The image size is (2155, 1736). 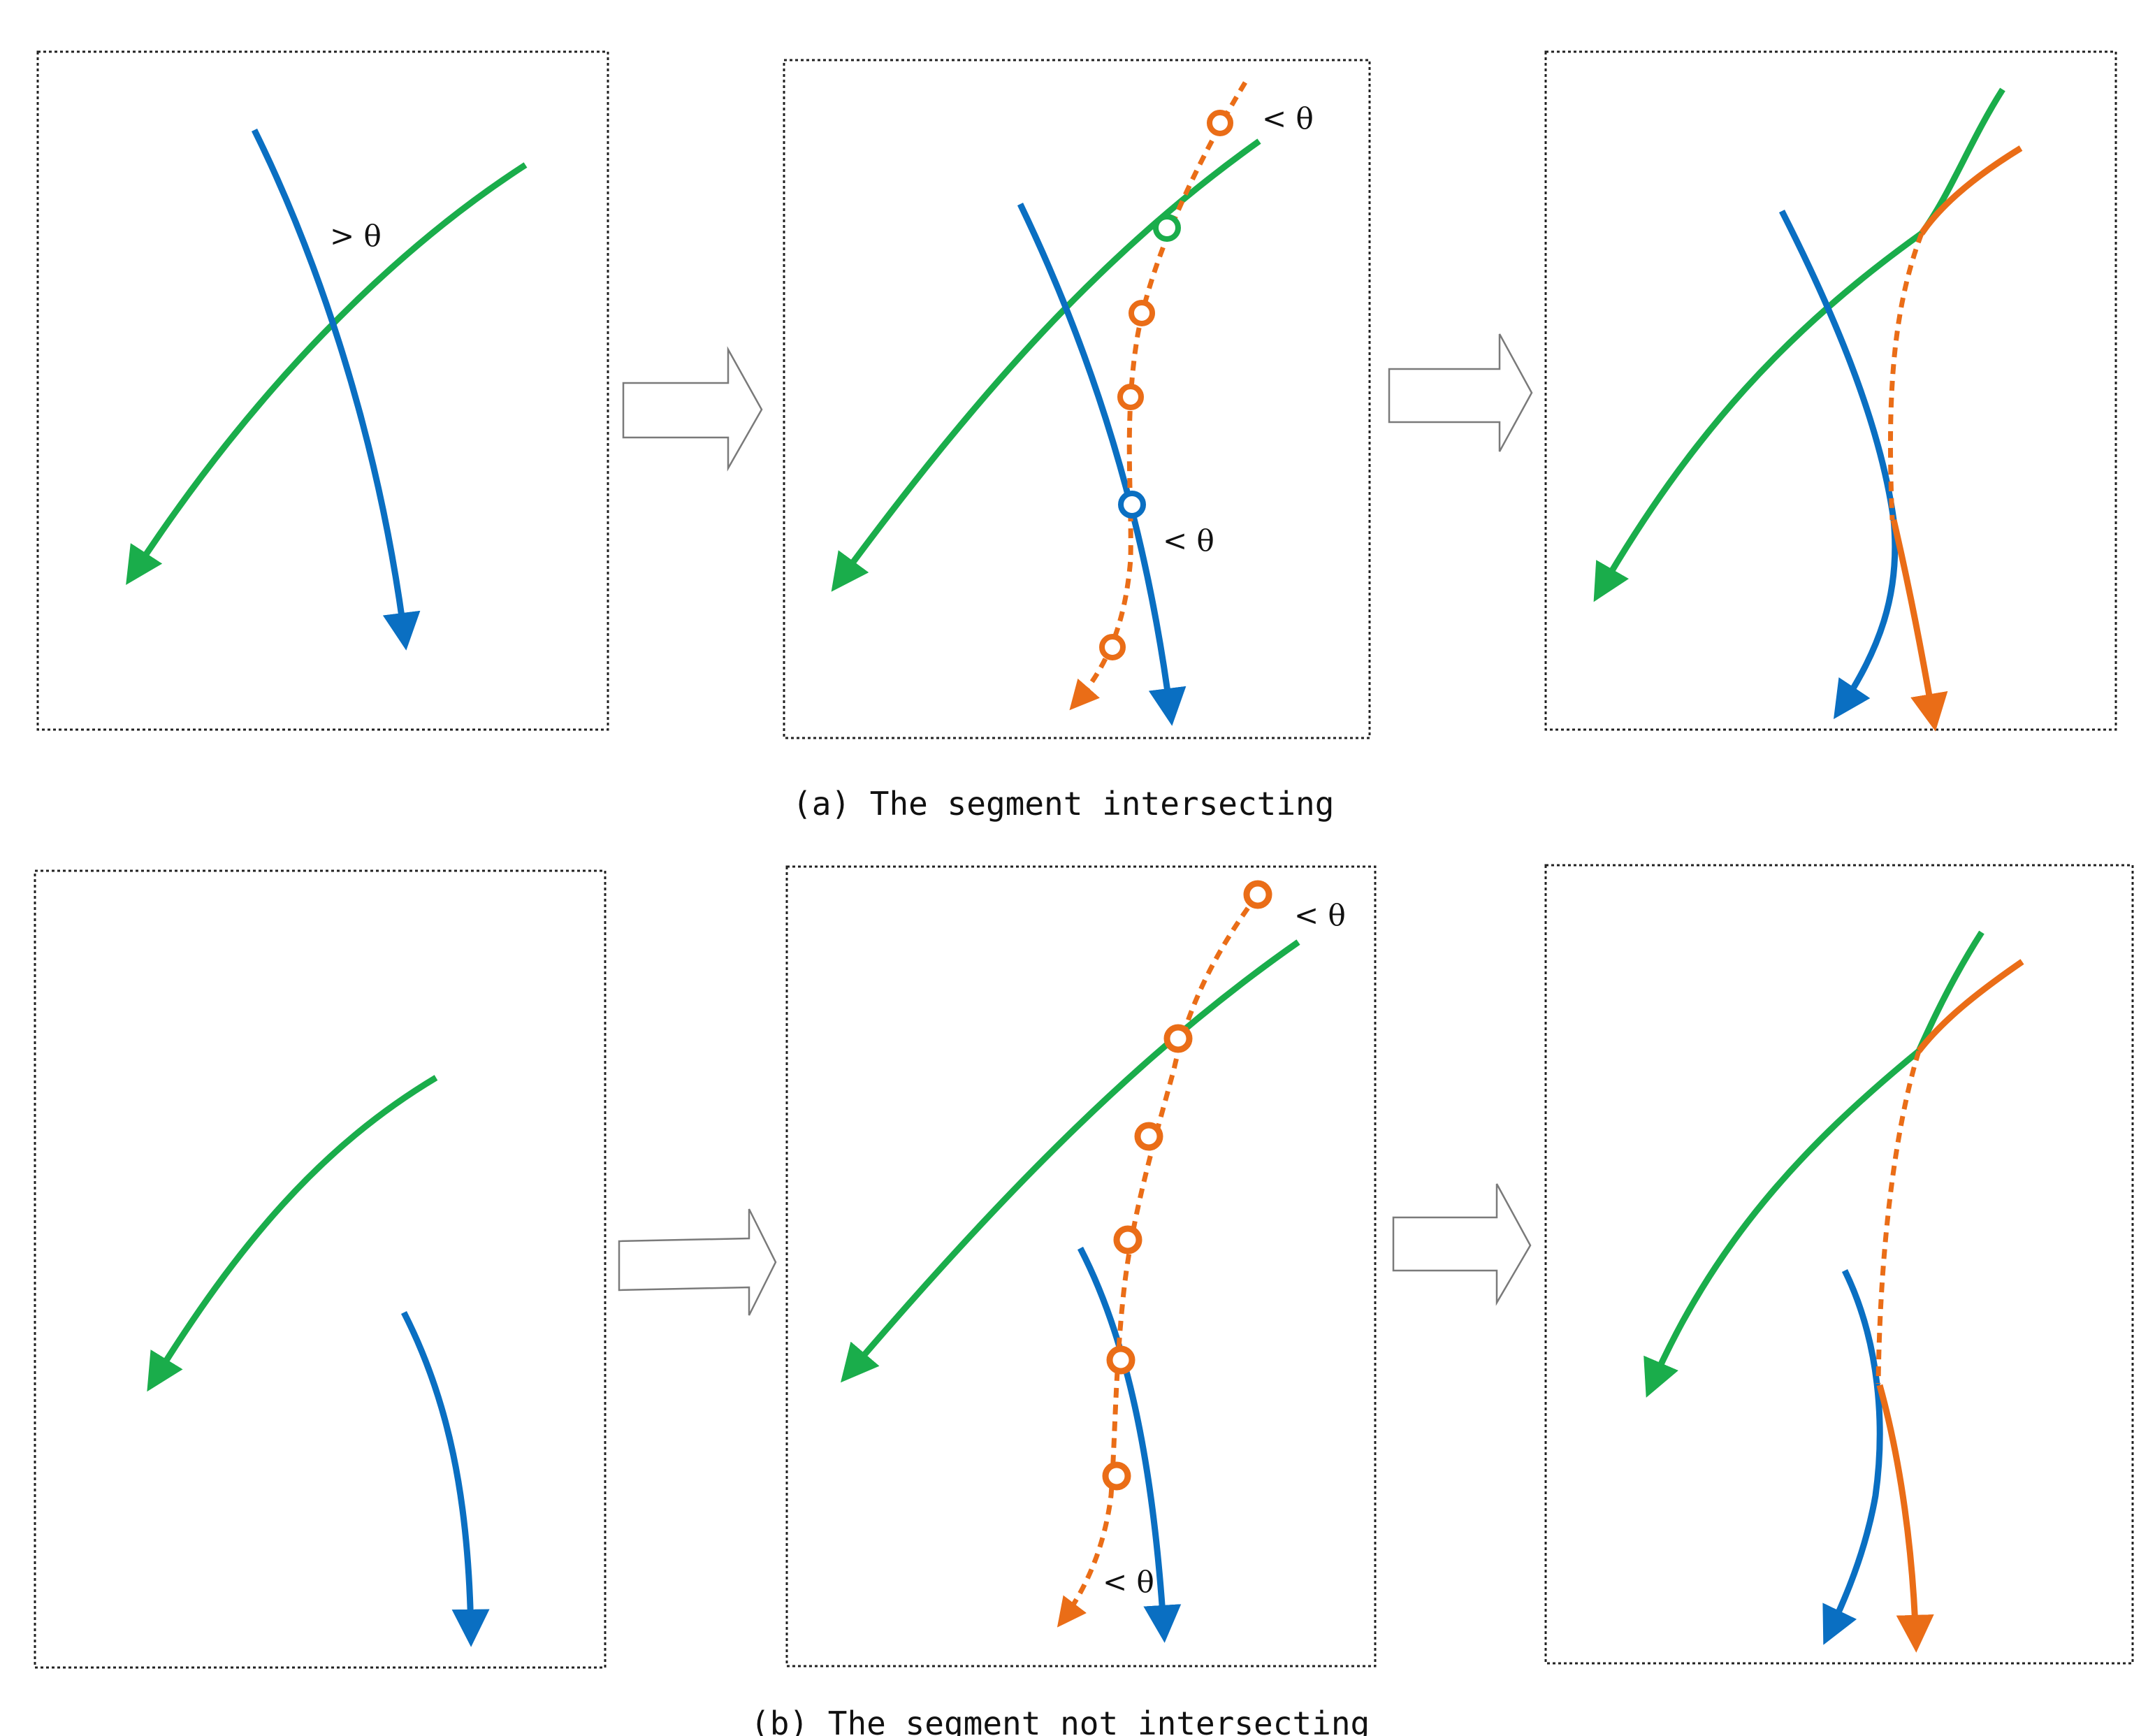 What do you see at coordinates (445, 1478) in the screenshot?
I see `blue-track-b1` at bounding box center [445, 1478].